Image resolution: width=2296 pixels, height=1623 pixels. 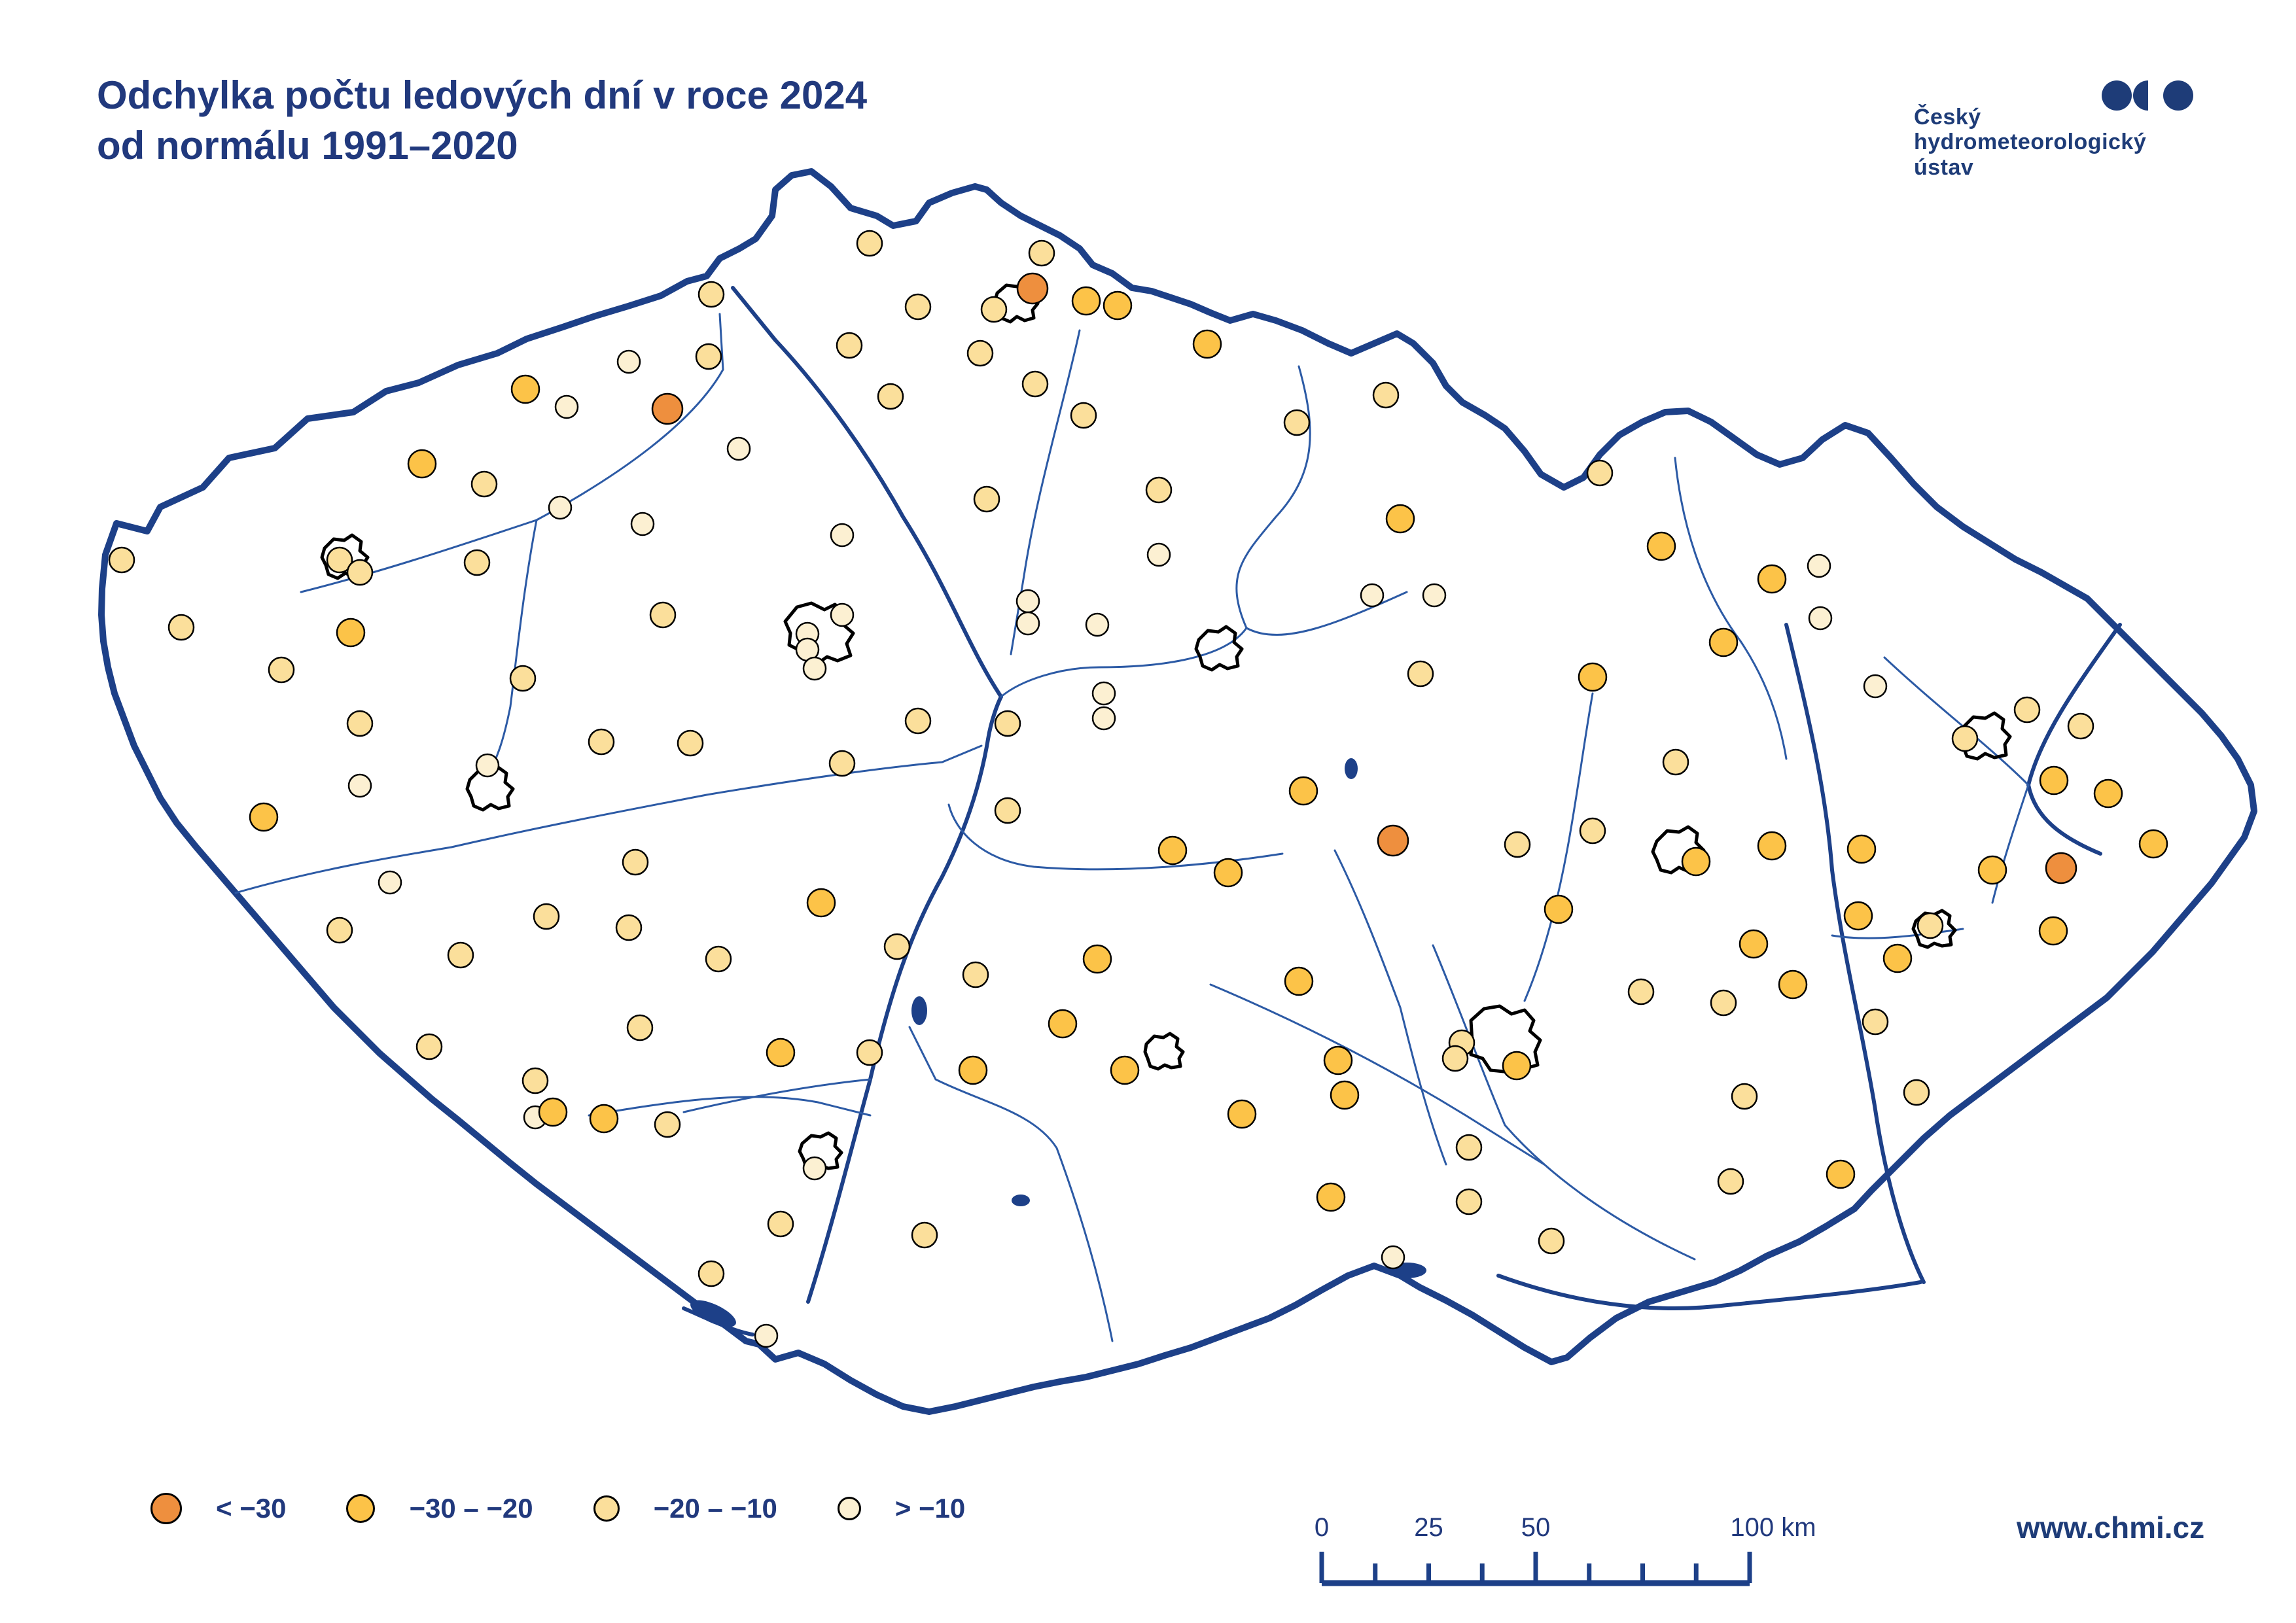 I want to click on map-legend: < −30 −30 – −20 −20 – −10 > −10, so click(x=587, y=1509).